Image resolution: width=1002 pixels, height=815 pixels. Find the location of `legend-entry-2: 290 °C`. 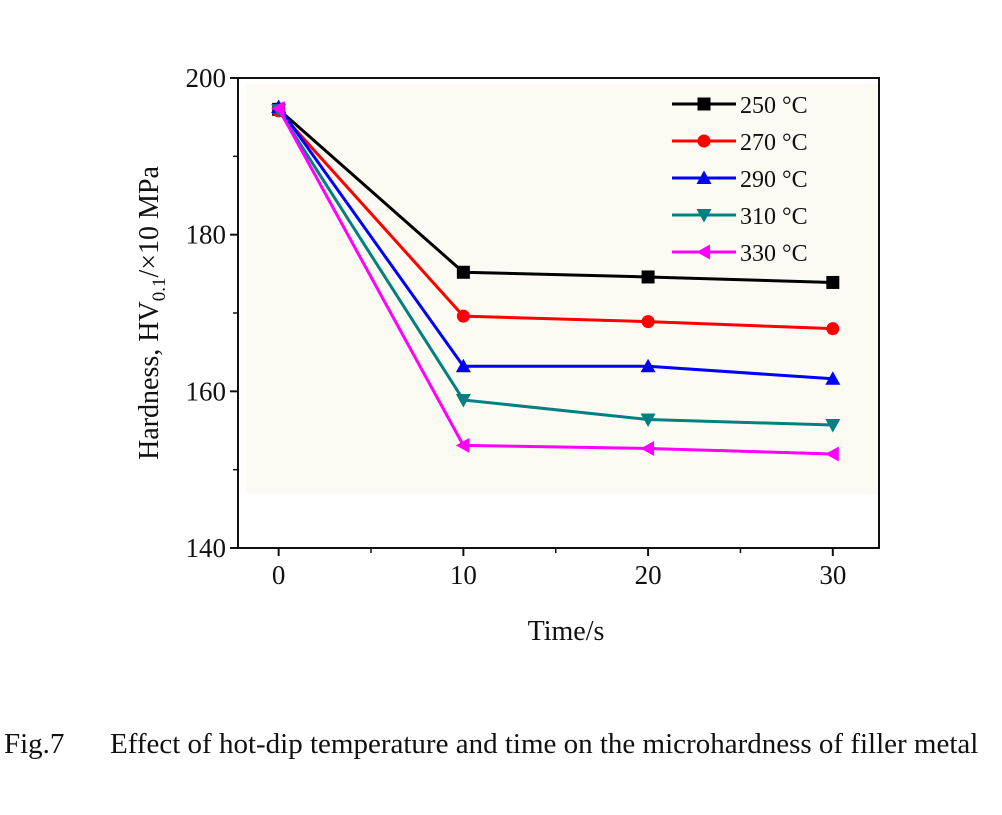

legend-entry-2: 290 °C is located at coordinates (740, 180).